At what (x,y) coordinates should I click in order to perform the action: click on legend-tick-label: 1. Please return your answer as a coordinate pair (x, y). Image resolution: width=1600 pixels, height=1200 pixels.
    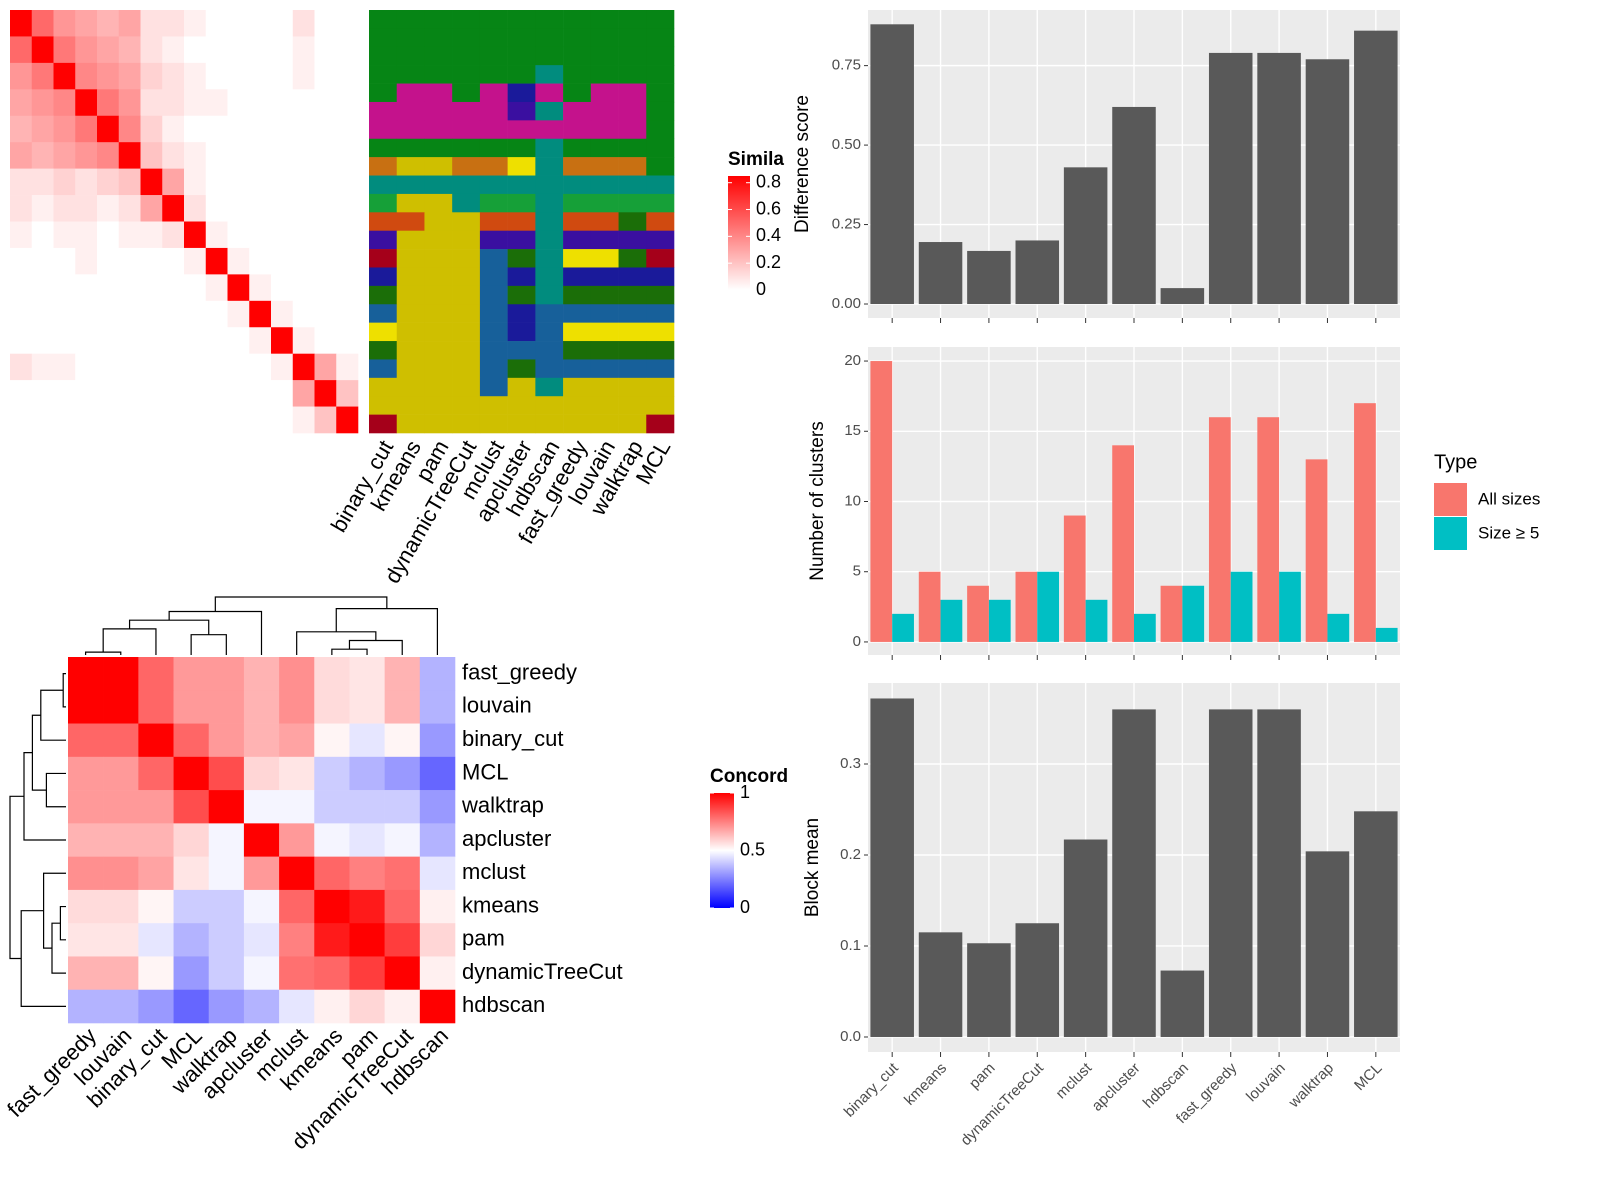
    Looking at the image, I should click on (745, 792).